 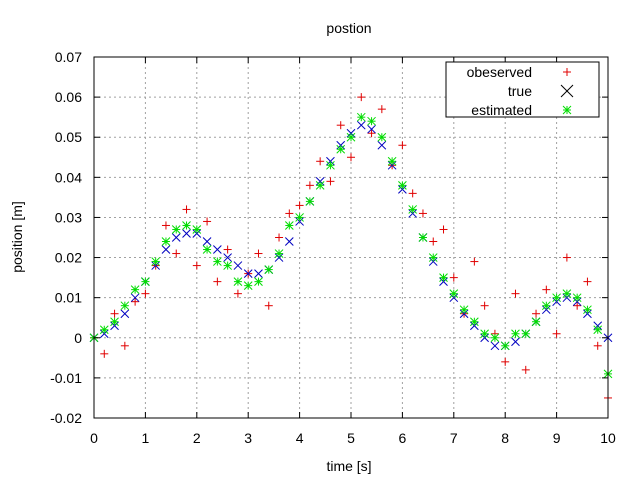 I want to click on x-tick-label: 8, so click(x=505, y=438).